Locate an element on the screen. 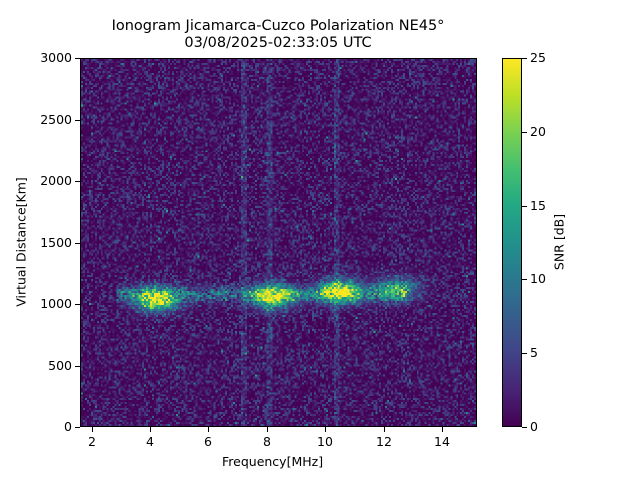 The width and height of the screenshot is (640, 480). x-tick-label: 2 is located at coordinates (92, 441).